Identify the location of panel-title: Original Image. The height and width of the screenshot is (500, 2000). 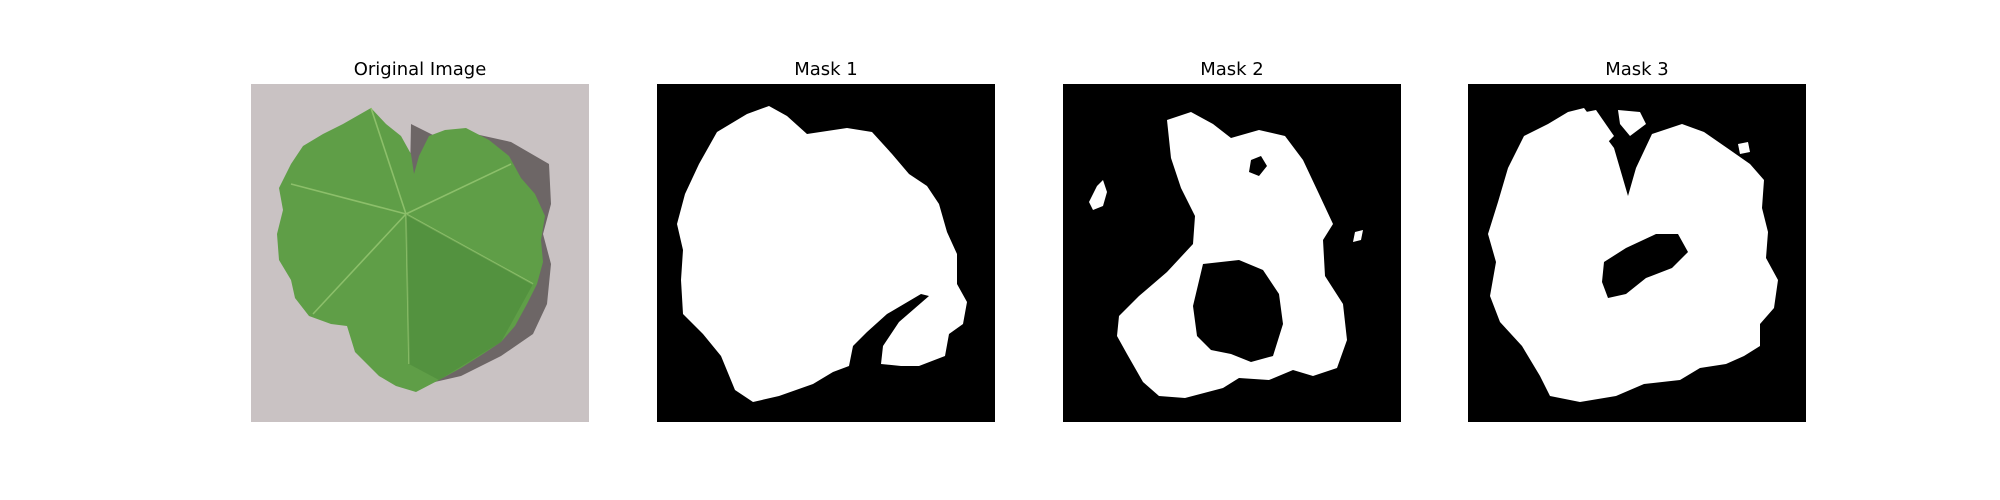
(420, 69).